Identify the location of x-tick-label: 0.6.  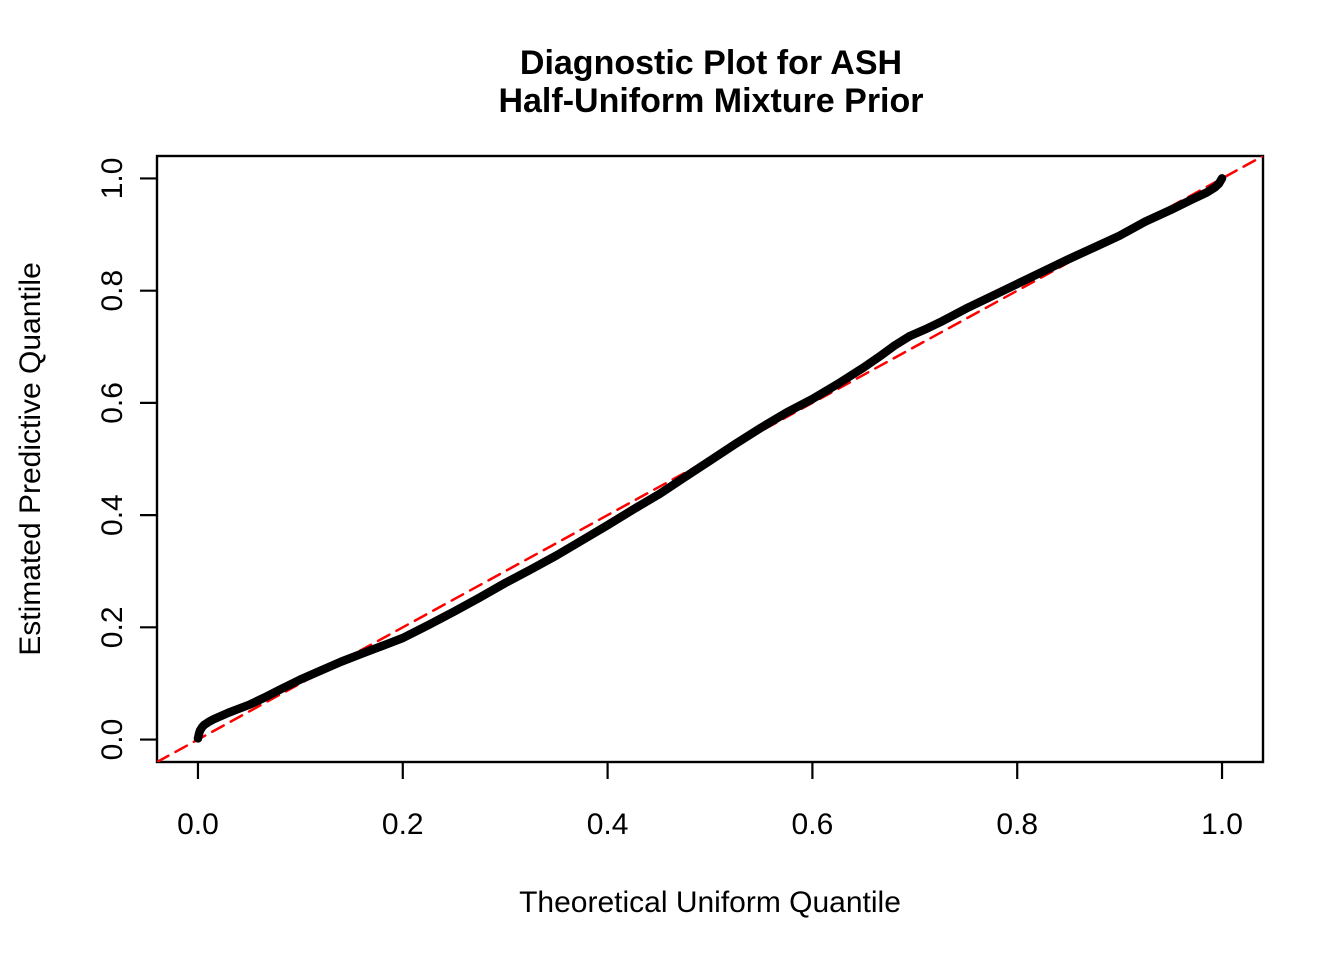
(813, 824).